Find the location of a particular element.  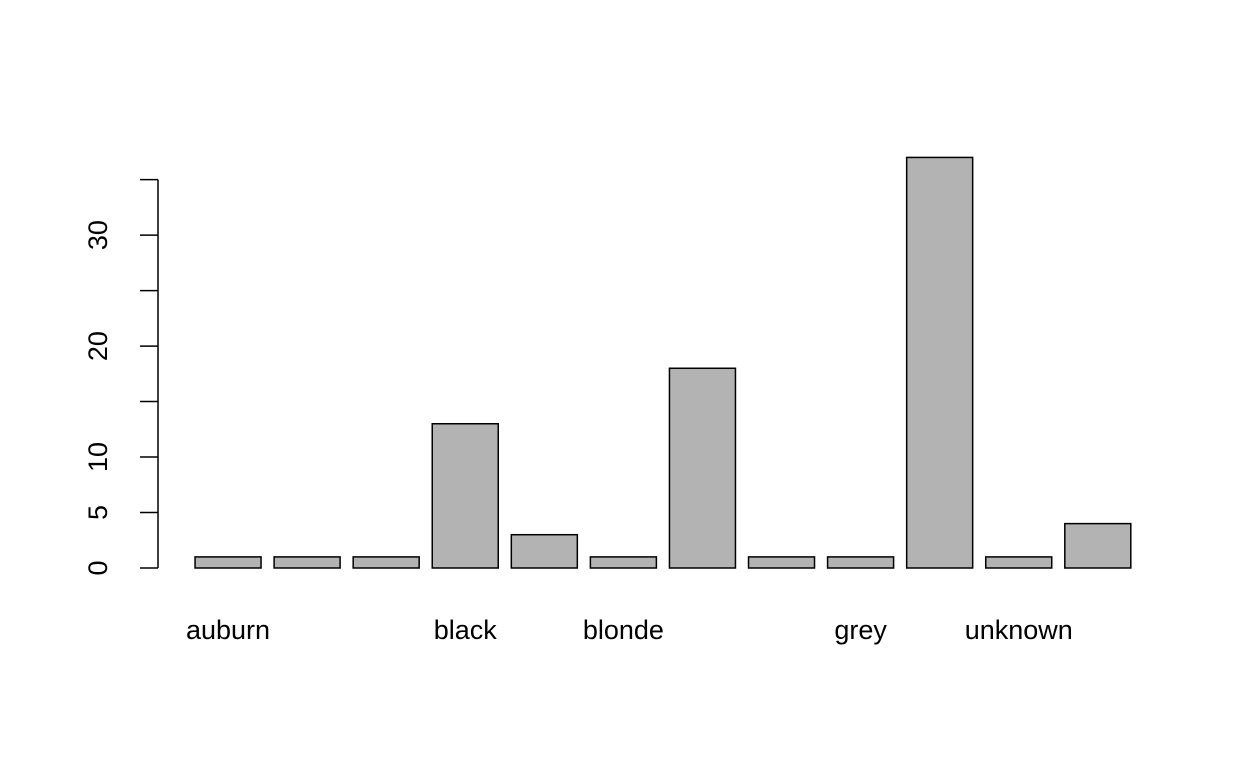

y-tick-label: 20 is located at coordinates (98, 346).